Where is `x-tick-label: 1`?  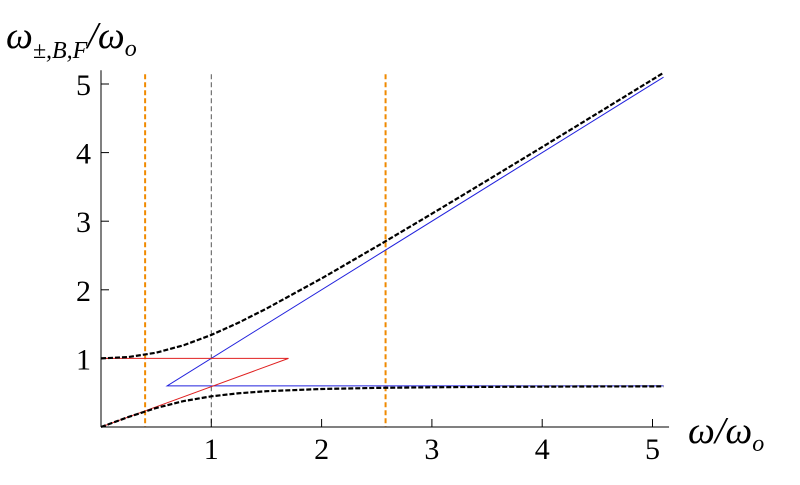
x-tick-label: 1 is located at coordinates (211, 449).